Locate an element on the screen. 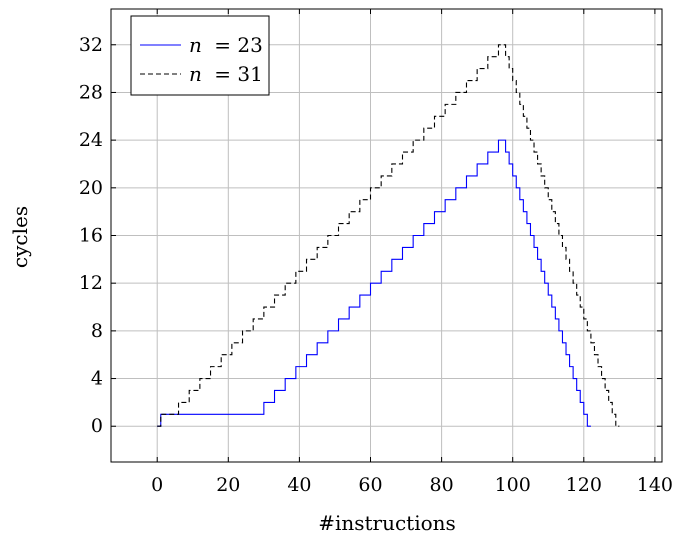 The width and height of the screenshot is (684, 537). y-tick-label: 8 is located at coordinates (97, 331).